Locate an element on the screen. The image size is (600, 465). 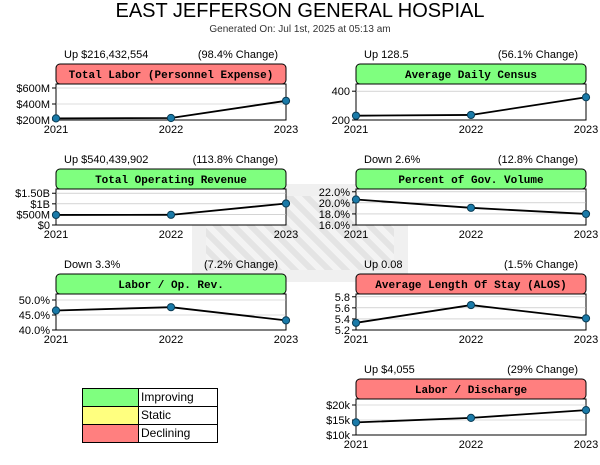
status-legend: Improving Static Declining is located at coordinates (150, 415).